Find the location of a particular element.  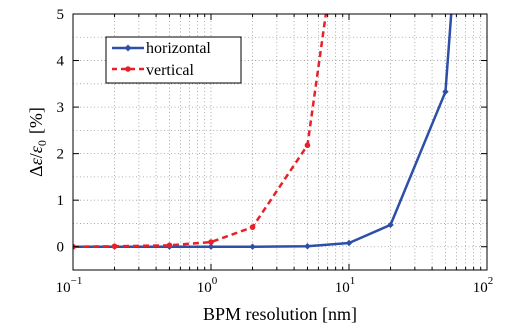

x-tick-label-exponent: 2 is located at coordinates (491, 281).